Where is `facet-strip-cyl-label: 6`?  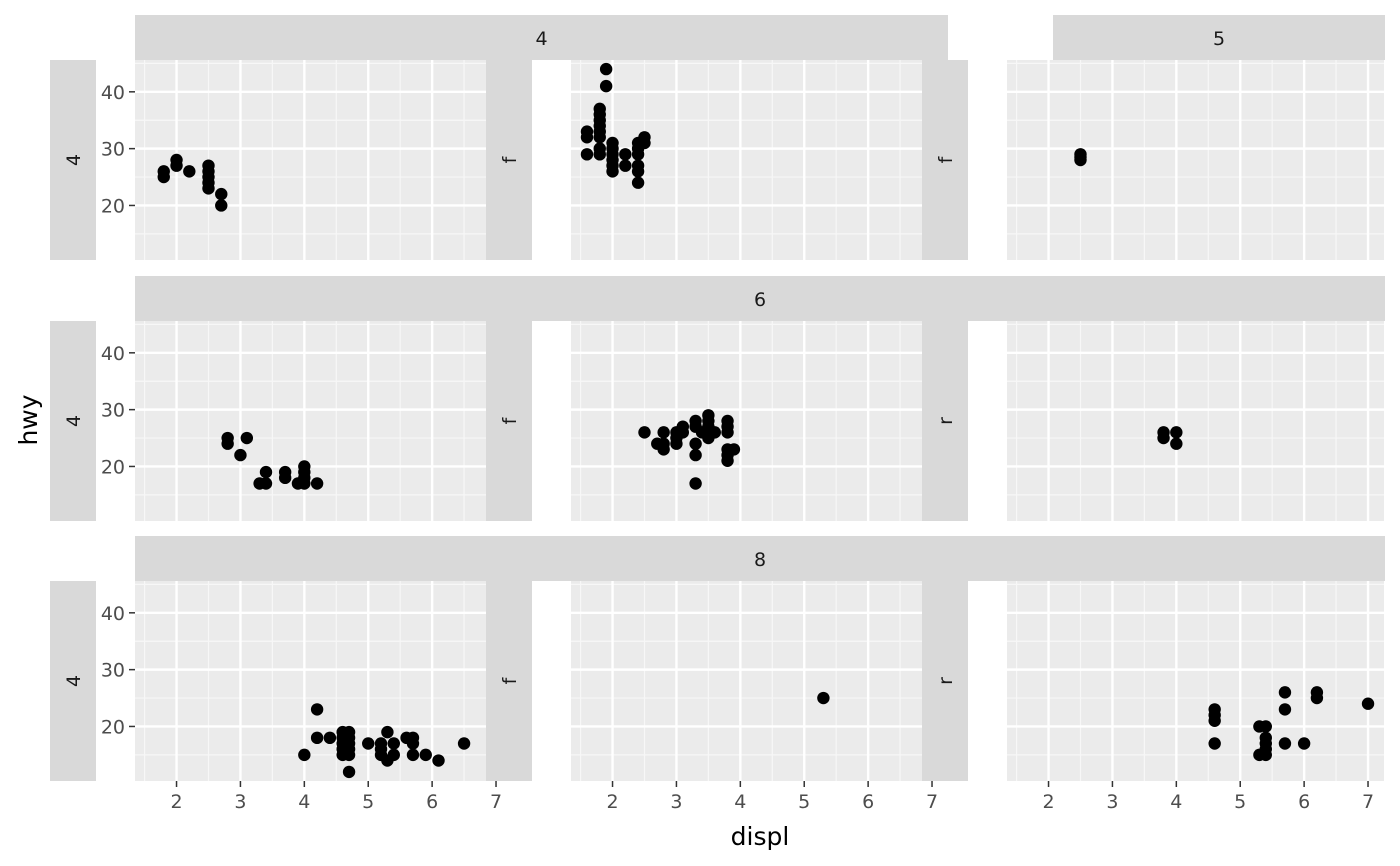
facet-strip-cyl-label: 6 is located at coordinates (760, 300).